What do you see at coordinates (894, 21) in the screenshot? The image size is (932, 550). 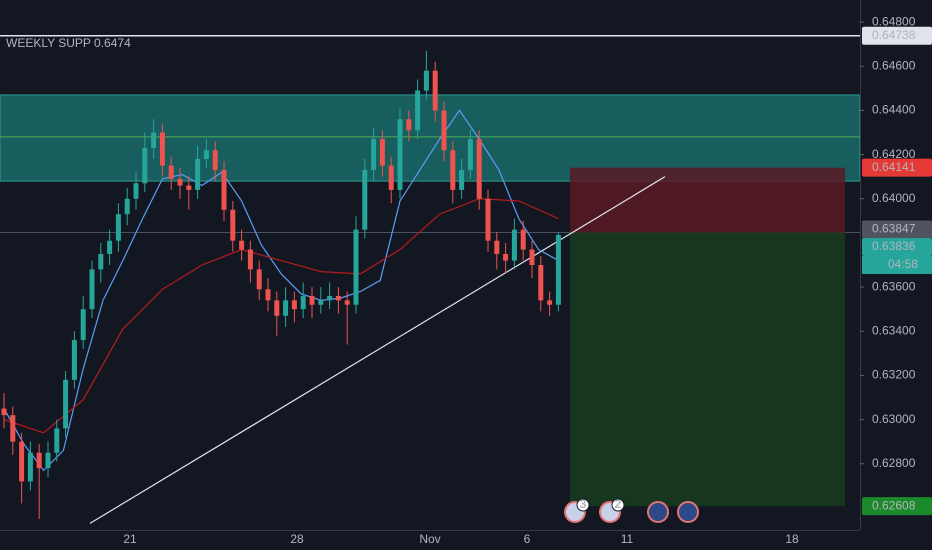 I see `y-tick-label: 0.64800` at bounding box center [894, 21].